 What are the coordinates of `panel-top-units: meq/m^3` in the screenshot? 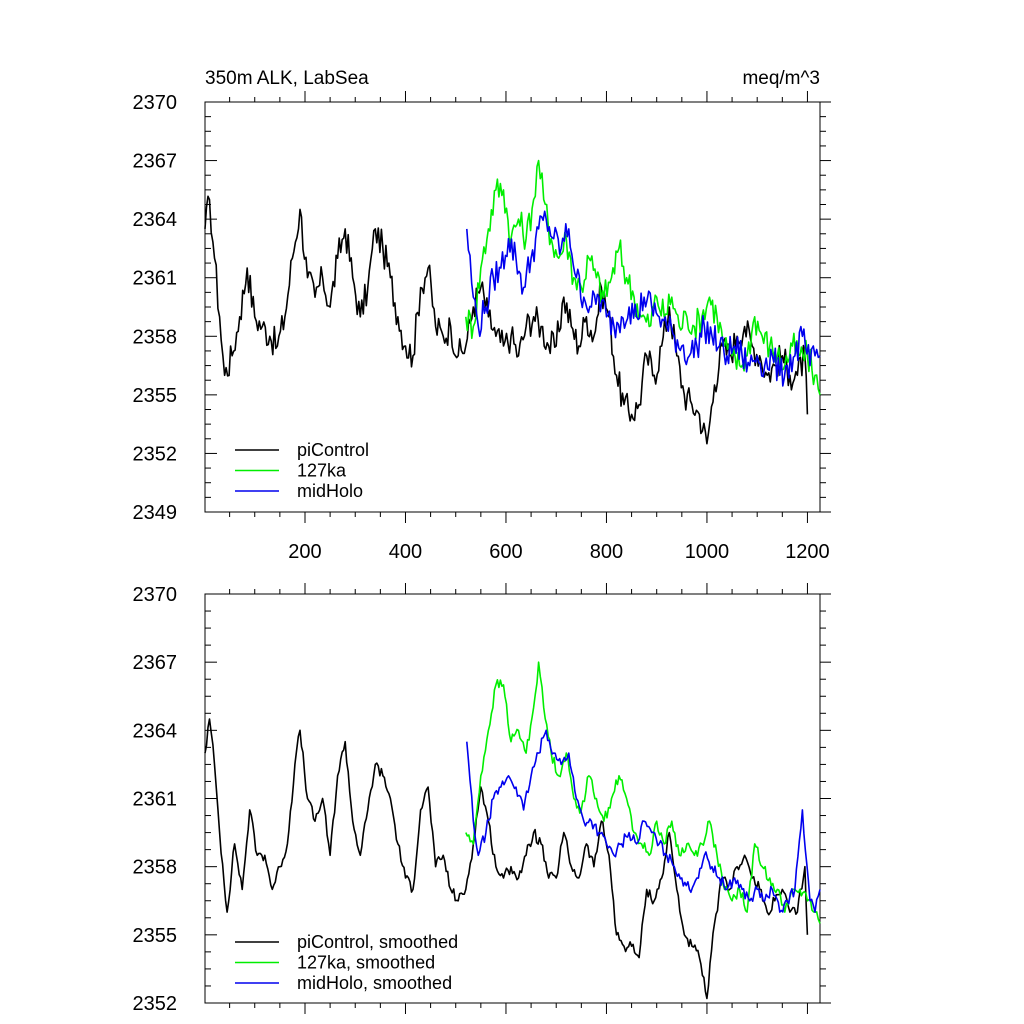 It's located at (781, 78).